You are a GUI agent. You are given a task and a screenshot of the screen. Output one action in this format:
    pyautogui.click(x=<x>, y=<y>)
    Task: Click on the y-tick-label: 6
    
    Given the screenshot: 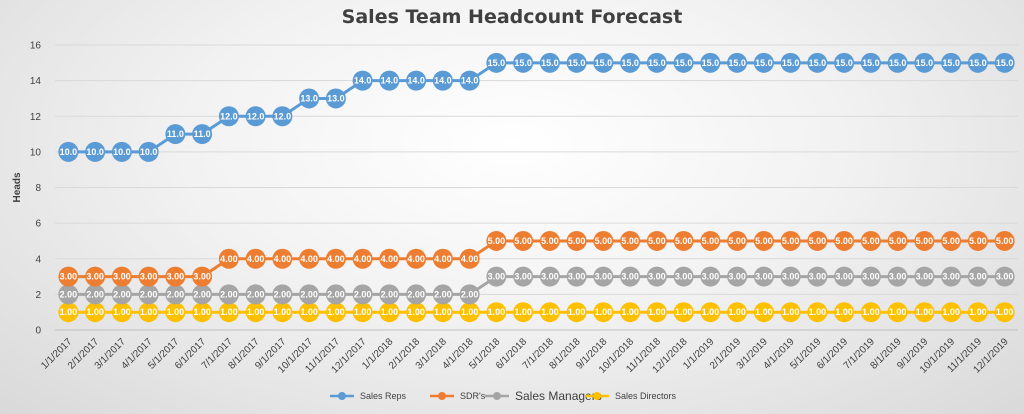 What is the action you would take?
    pyautogui.click(x=38, y=224)
    